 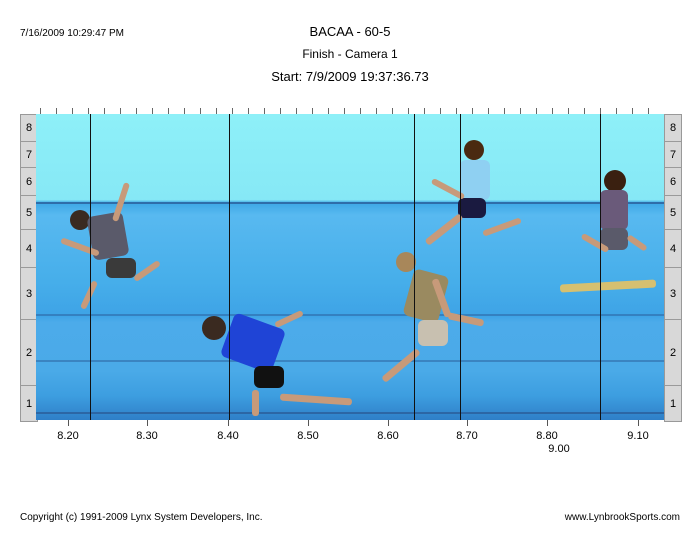 What do you see at coordinates (467, 436) in the screenshot?
I see `time-tick-label: 8.70` at bounding box center [467, 436].